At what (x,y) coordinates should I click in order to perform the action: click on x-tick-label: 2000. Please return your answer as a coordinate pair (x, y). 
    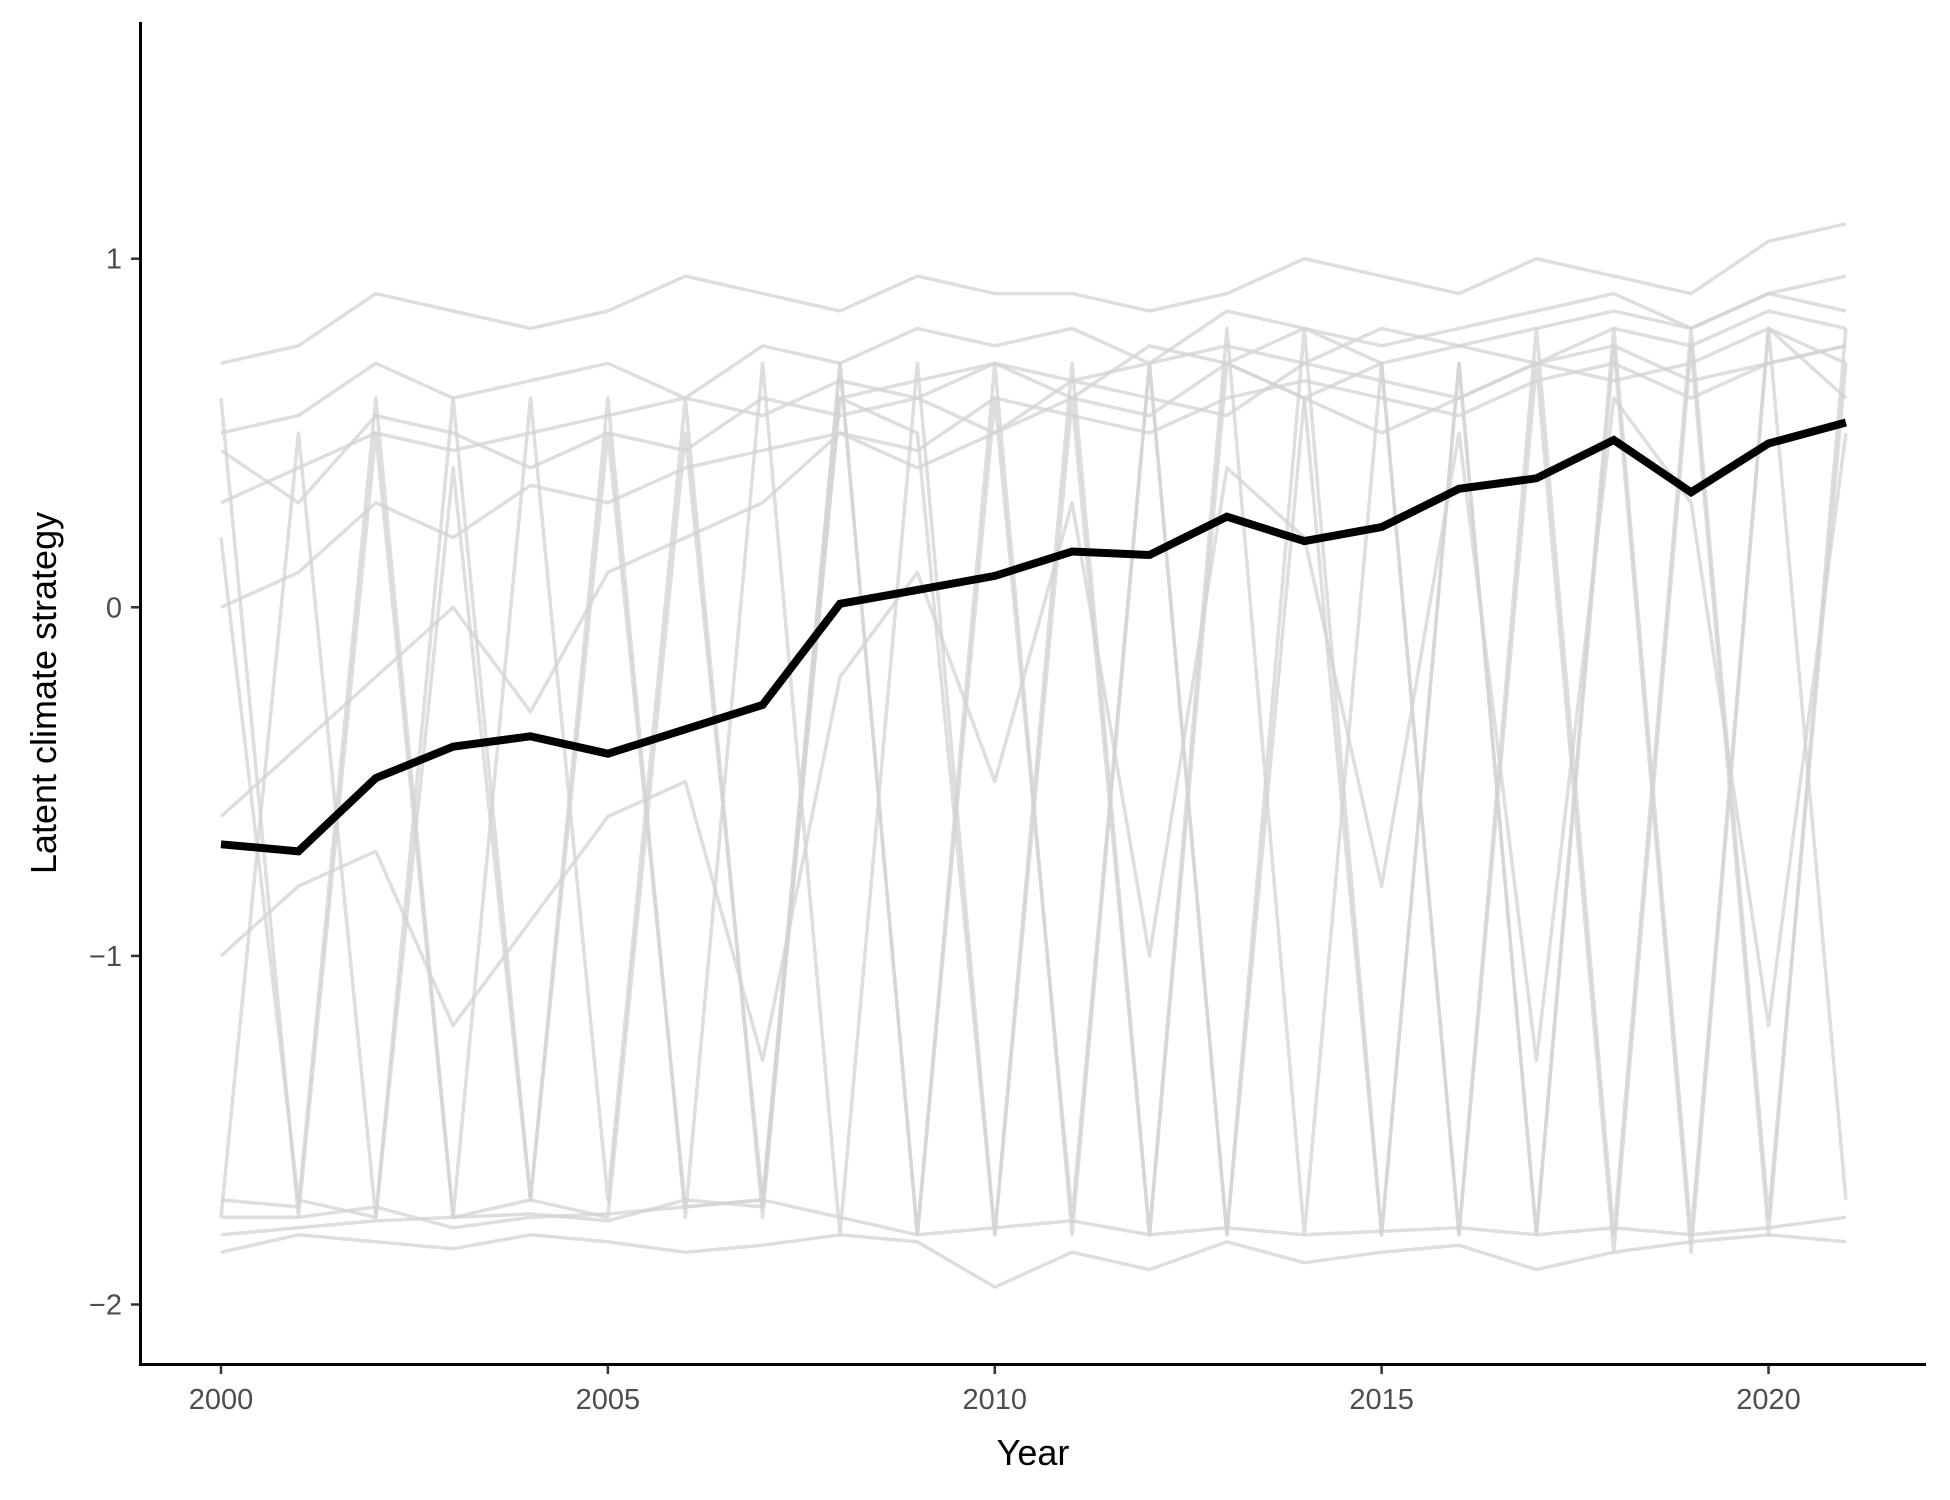
    Looking at the image, I should click on (221, 1400).